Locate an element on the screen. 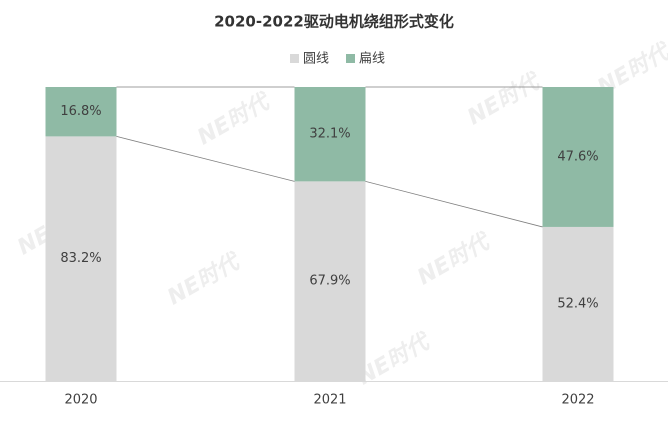 This screenshot has width=668, height=426. x-tick-label: 2020 is located at coordinates (80, 400).